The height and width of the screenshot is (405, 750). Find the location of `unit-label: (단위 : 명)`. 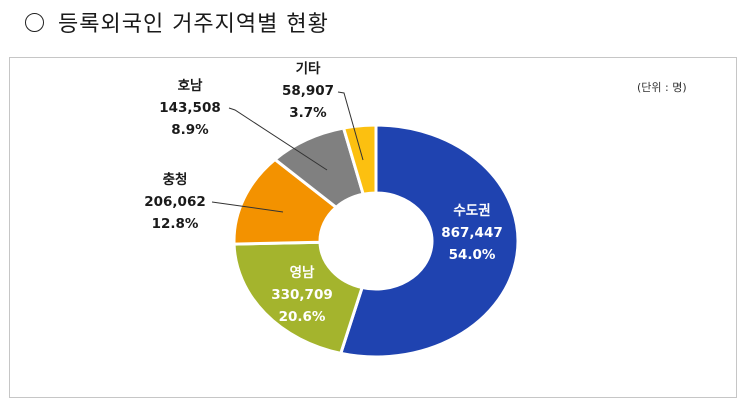

unit-label: (단위 : 명) is located at coordinates (662, 87).